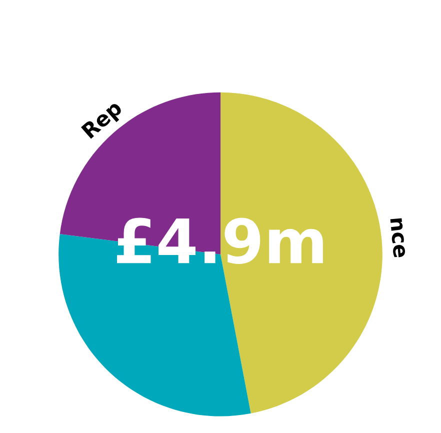  Describe the element at coordinates (220, 241) in the screenshot. I see `text: £4.9m` at that location.